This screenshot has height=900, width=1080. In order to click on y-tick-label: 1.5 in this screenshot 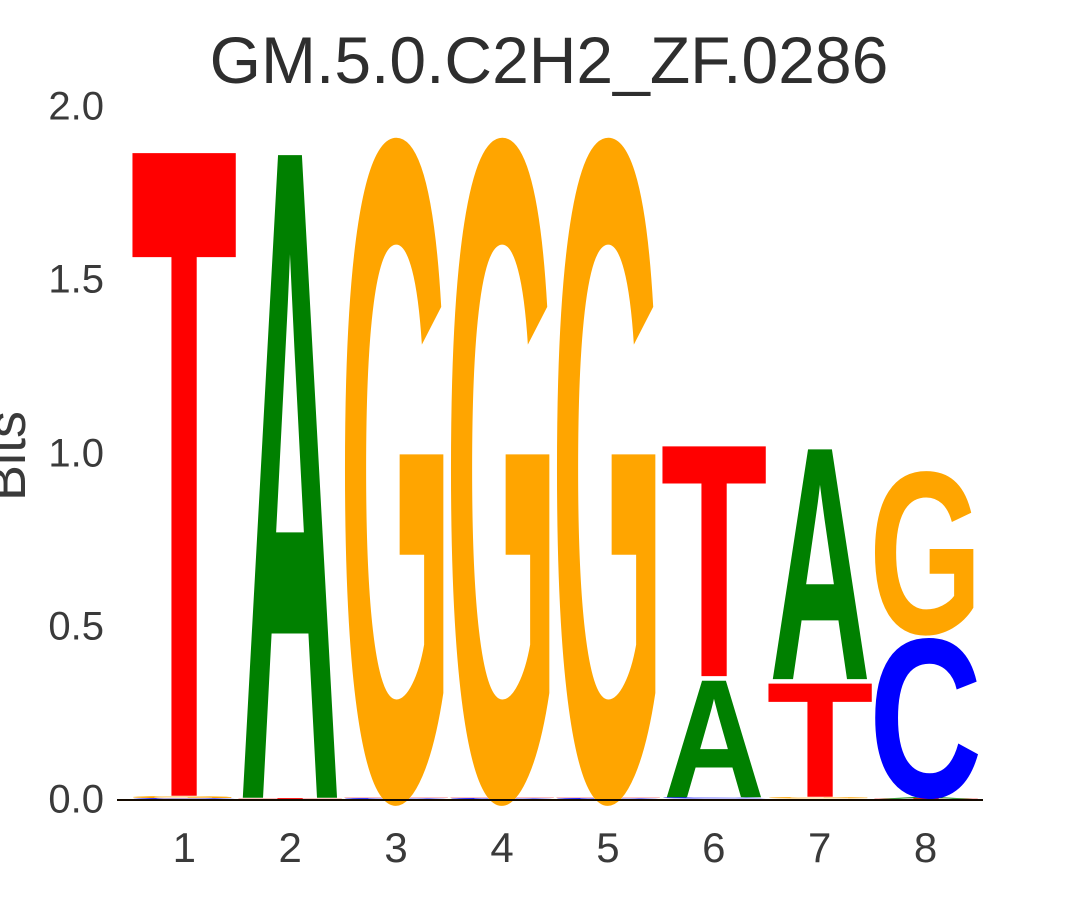, I will do `click(76, 279)`.